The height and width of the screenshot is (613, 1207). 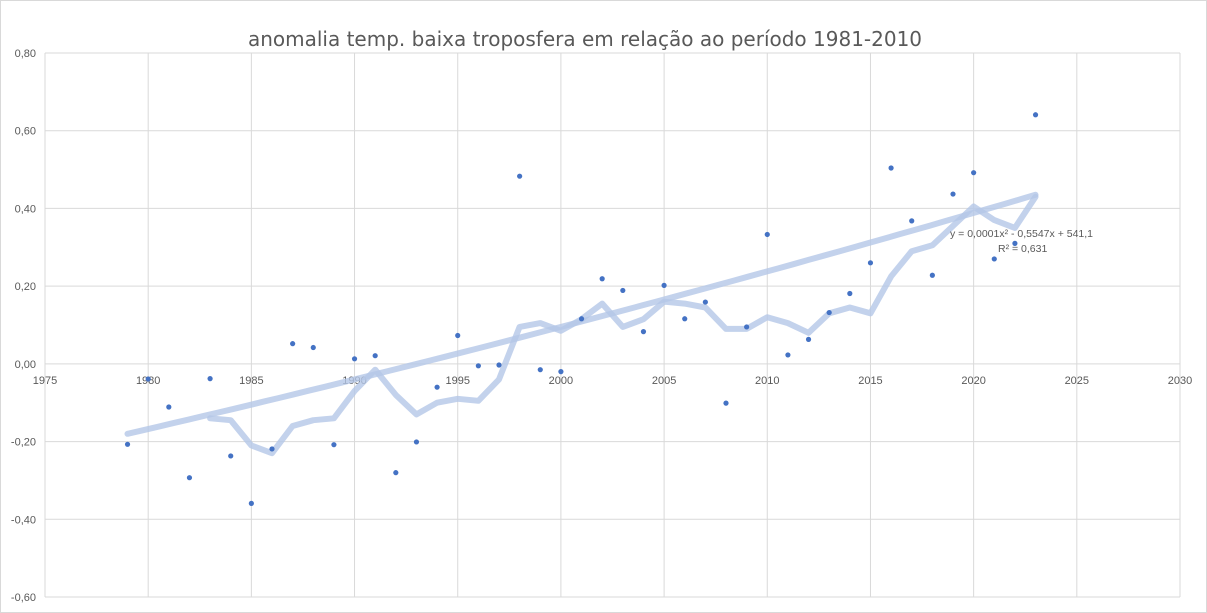 What do you see at coordinates (23, 520) in the screenshot?
I see `y-tick-label: -0,40` at bounding box center [23, 520].